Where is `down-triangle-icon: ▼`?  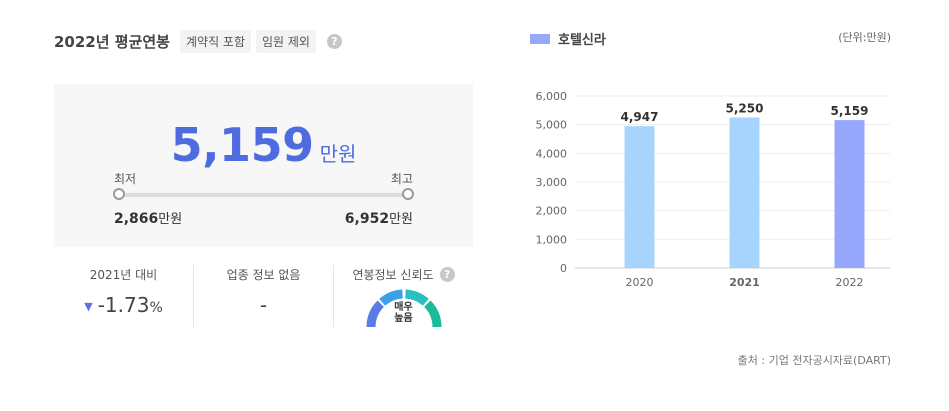
down-triangle-icon: ▼ is located at coordinates (88, 306).